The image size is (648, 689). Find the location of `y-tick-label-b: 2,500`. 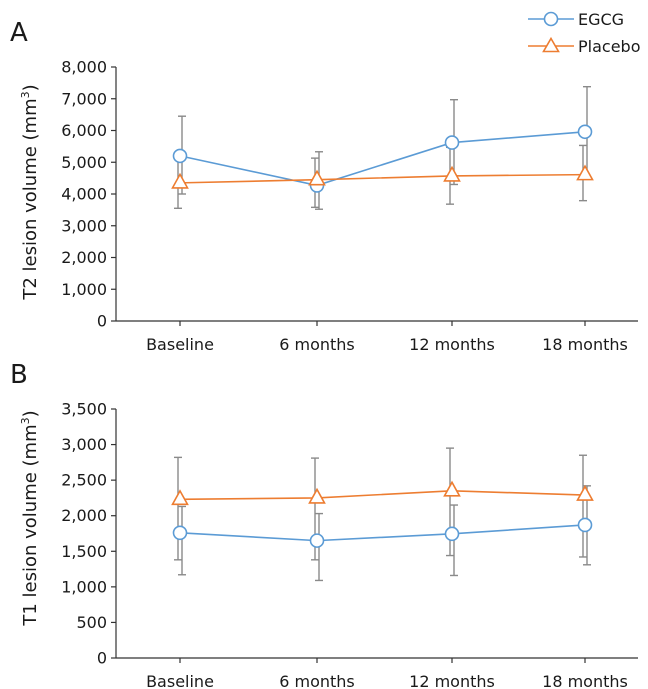

y-tick-label-b: 2,500 is located at coordinates (84, 480).